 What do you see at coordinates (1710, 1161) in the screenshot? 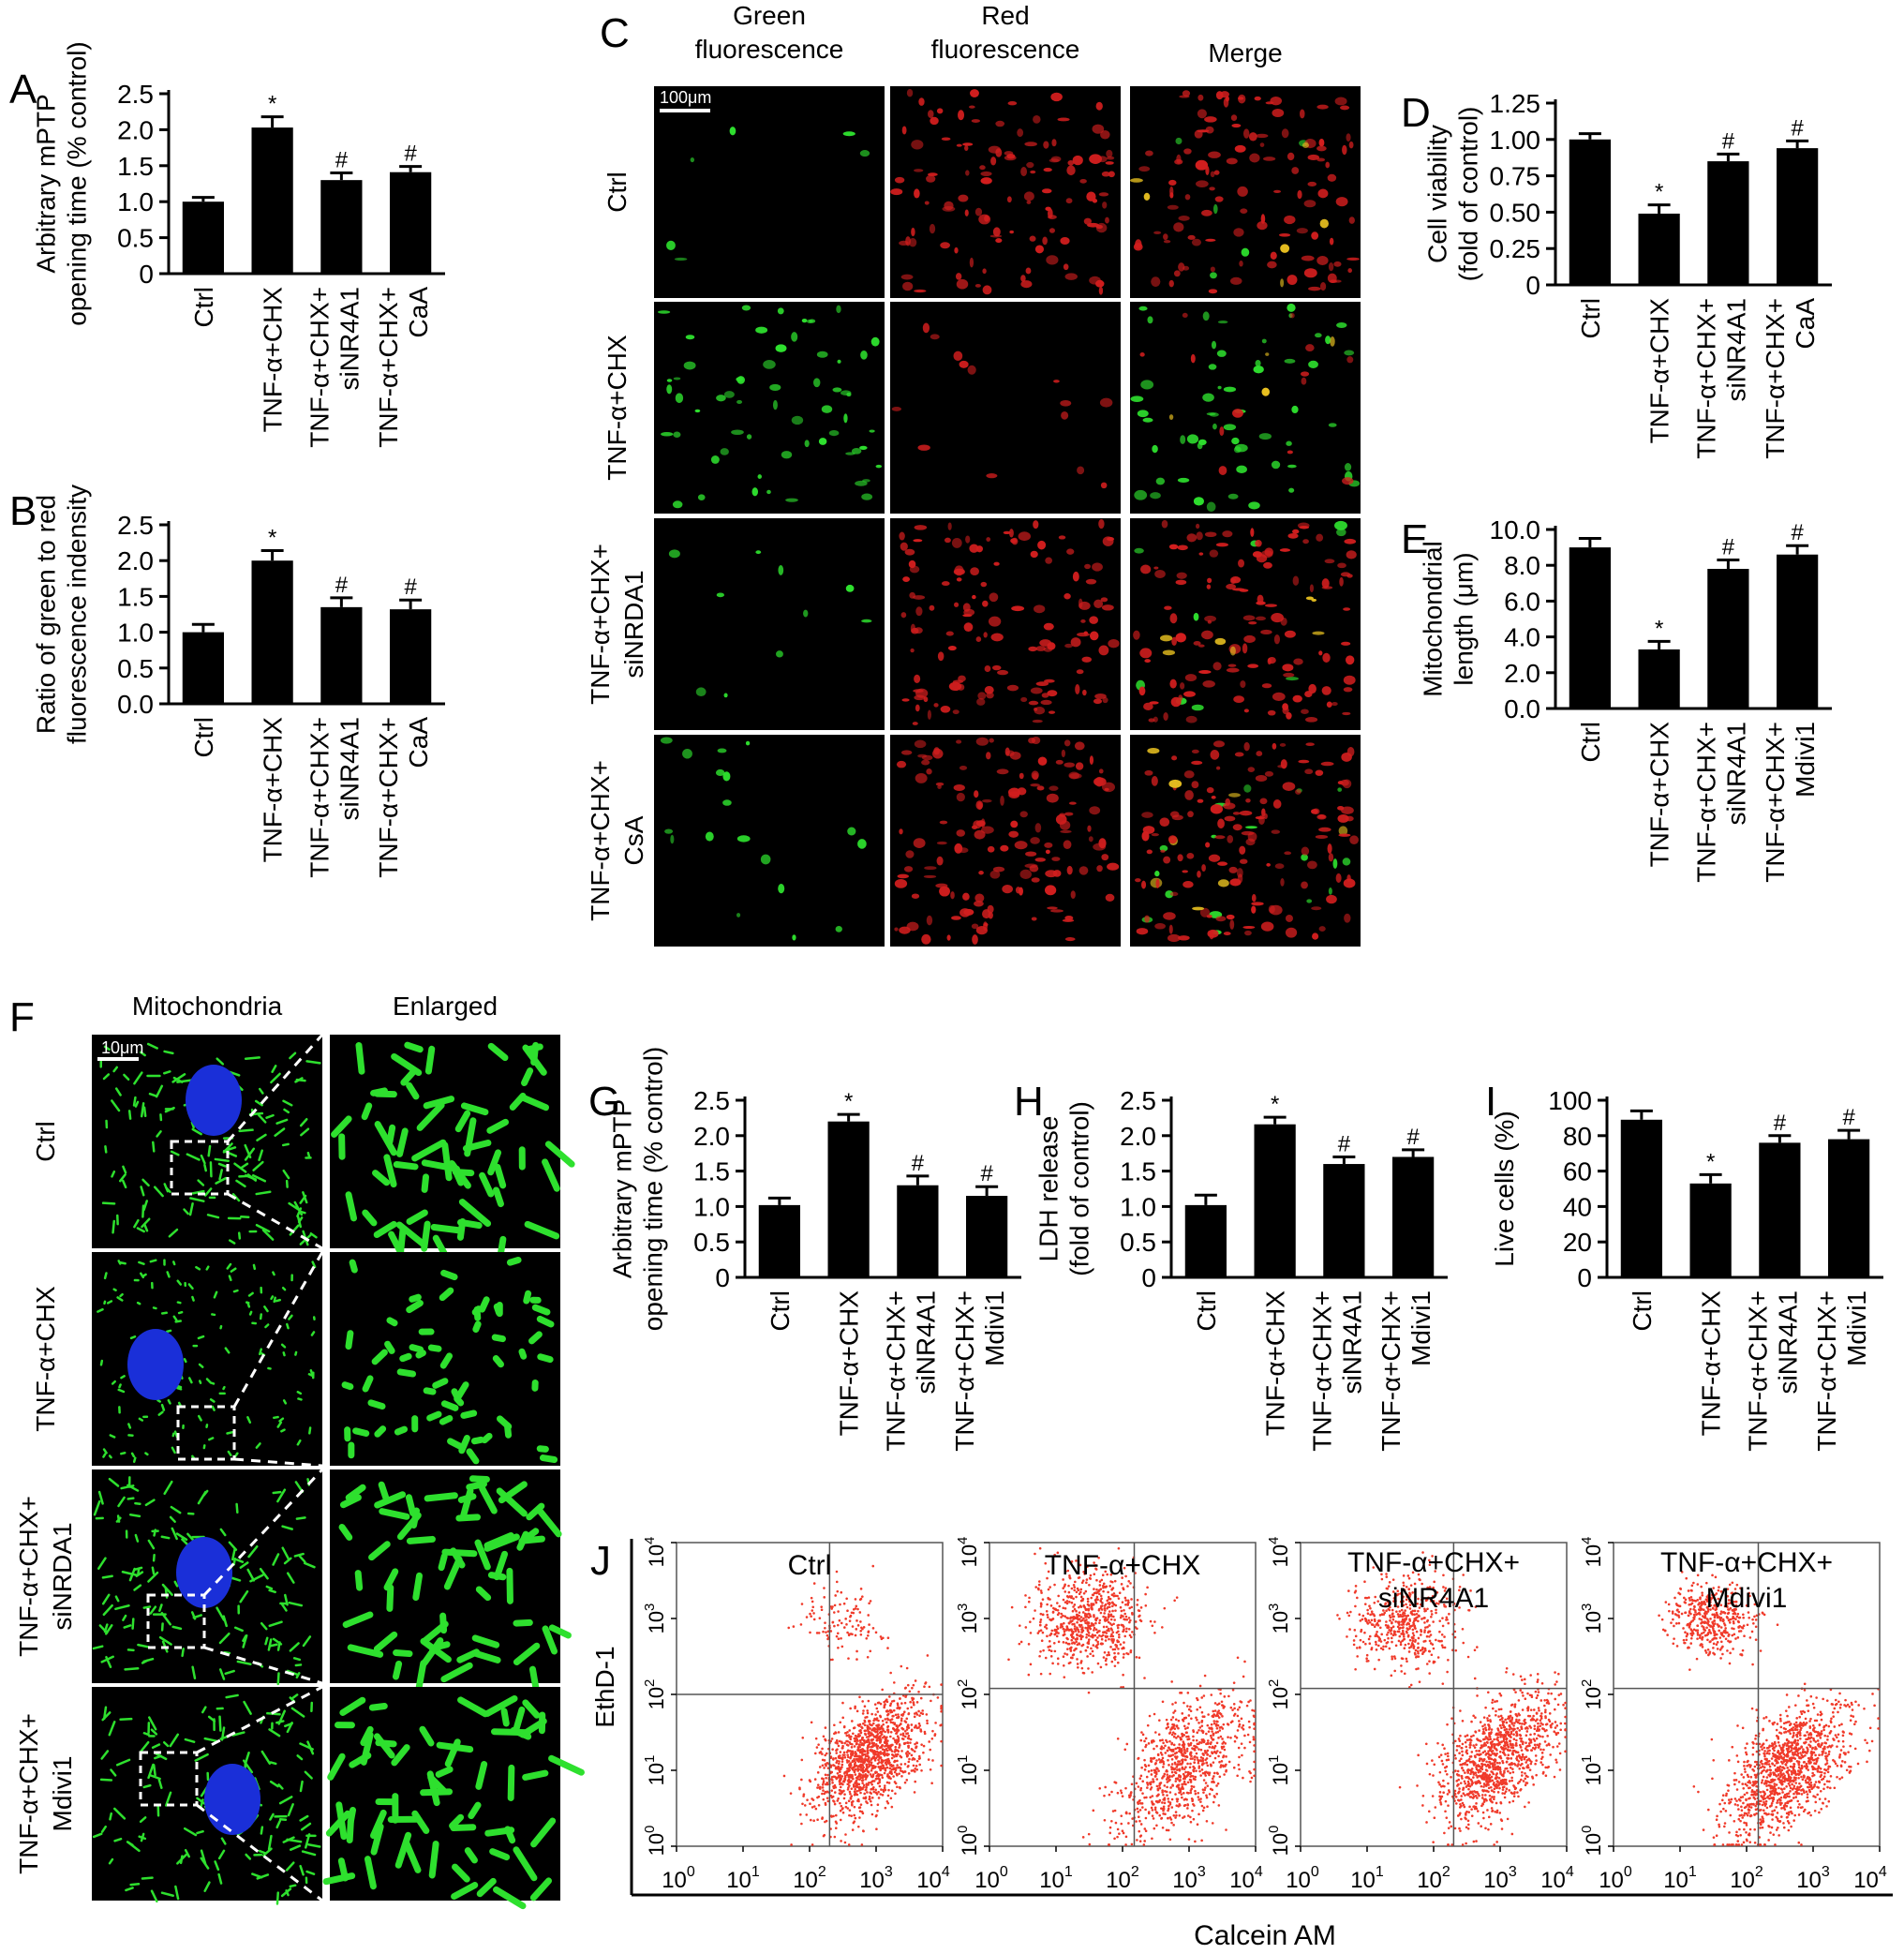
I see `significance-mark: *` at bounding box center [1710, 1161].